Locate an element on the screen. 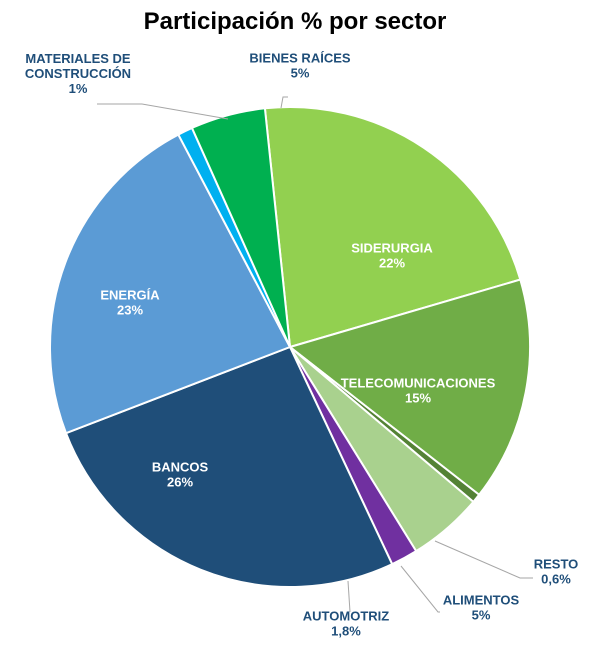 The height and width of the screenshot is (648, 590). leader-line-materiales-de-construccion is located at coordinates (163, 111).